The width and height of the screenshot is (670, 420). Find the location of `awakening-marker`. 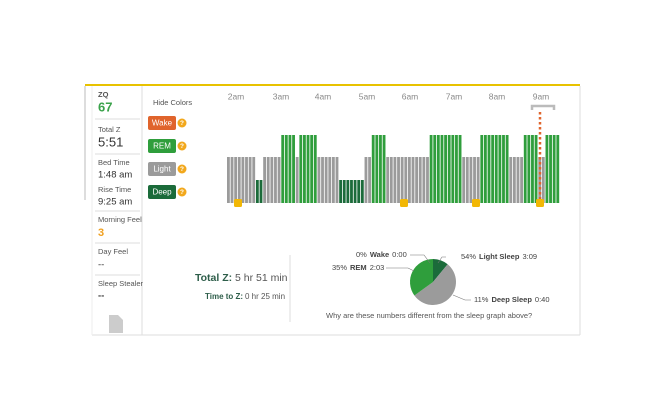

awakening-marker is located at coordinates (476, 203).